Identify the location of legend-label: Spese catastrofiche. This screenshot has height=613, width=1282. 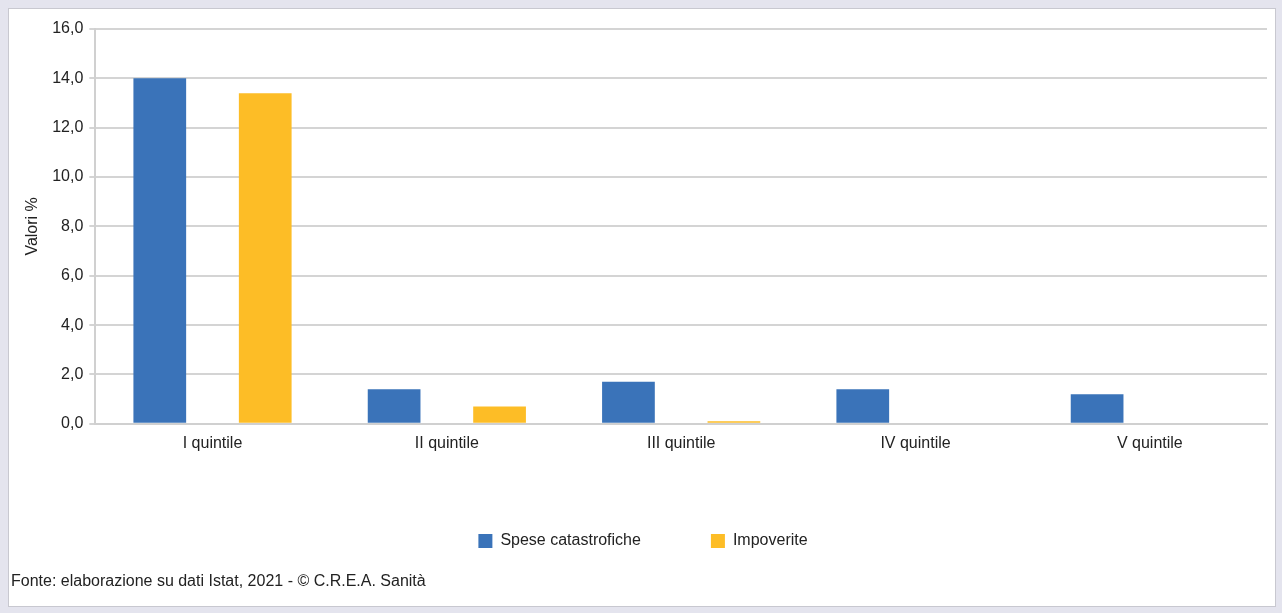
(571, 540).